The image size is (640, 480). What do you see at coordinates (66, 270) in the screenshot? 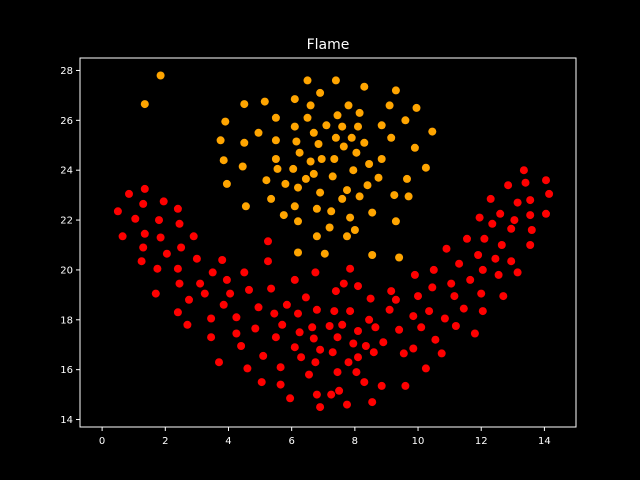
I see `y-tick-label: 20` at bounding box center [66, 270].